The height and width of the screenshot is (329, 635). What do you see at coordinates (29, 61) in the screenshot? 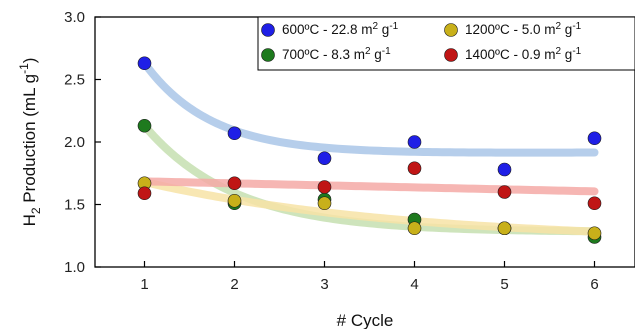
I see `y-axis-title-close: )` at bounding box center [29, 61].